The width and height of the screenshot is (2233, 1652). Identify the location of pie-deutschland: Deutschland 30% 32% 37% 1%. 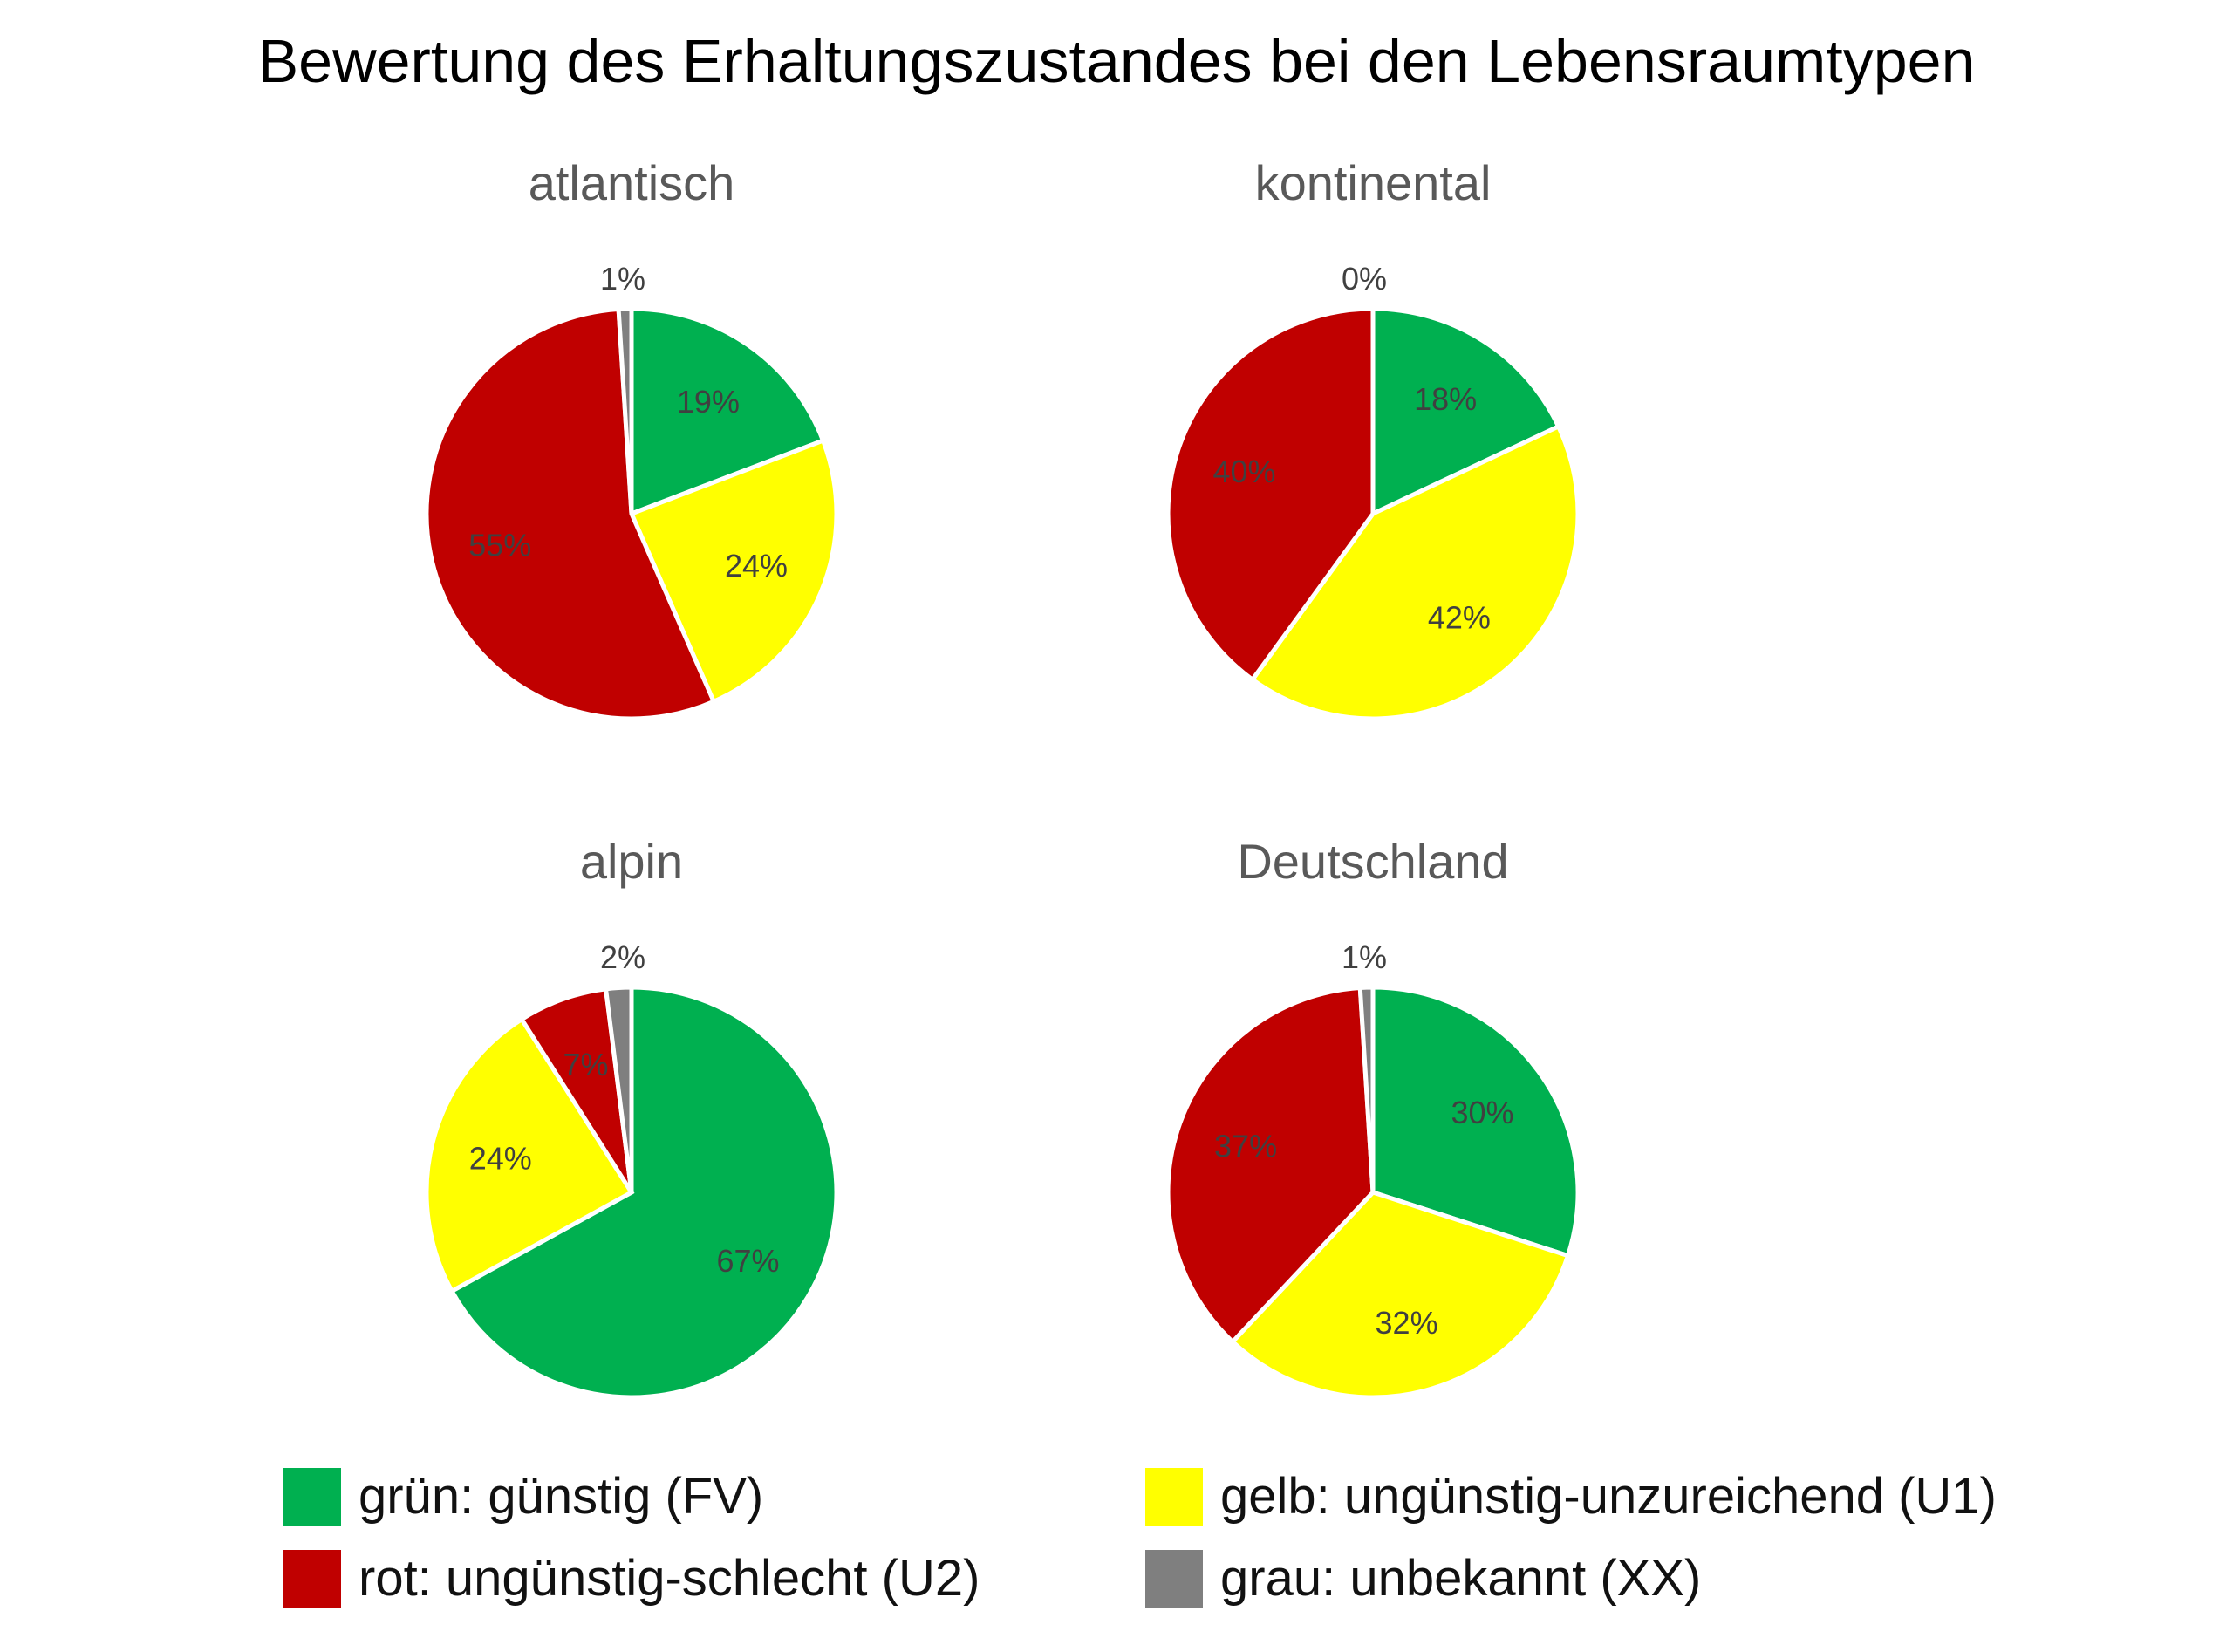
(1373, 1117).